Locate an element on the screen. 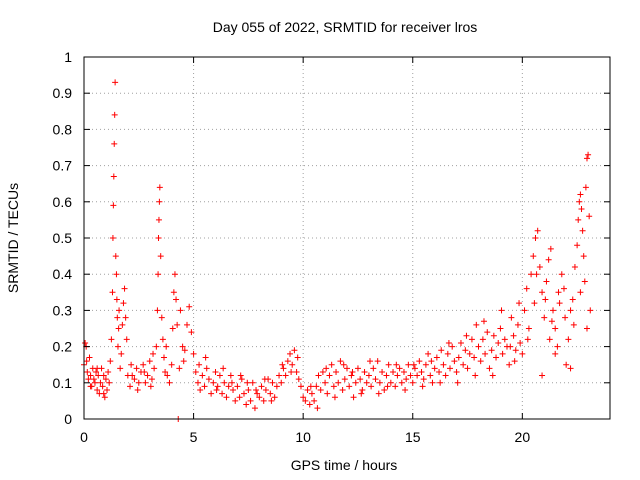 The image size is (640, 480). y-tick-label: 0.7 is located at coordinates (63, 166).